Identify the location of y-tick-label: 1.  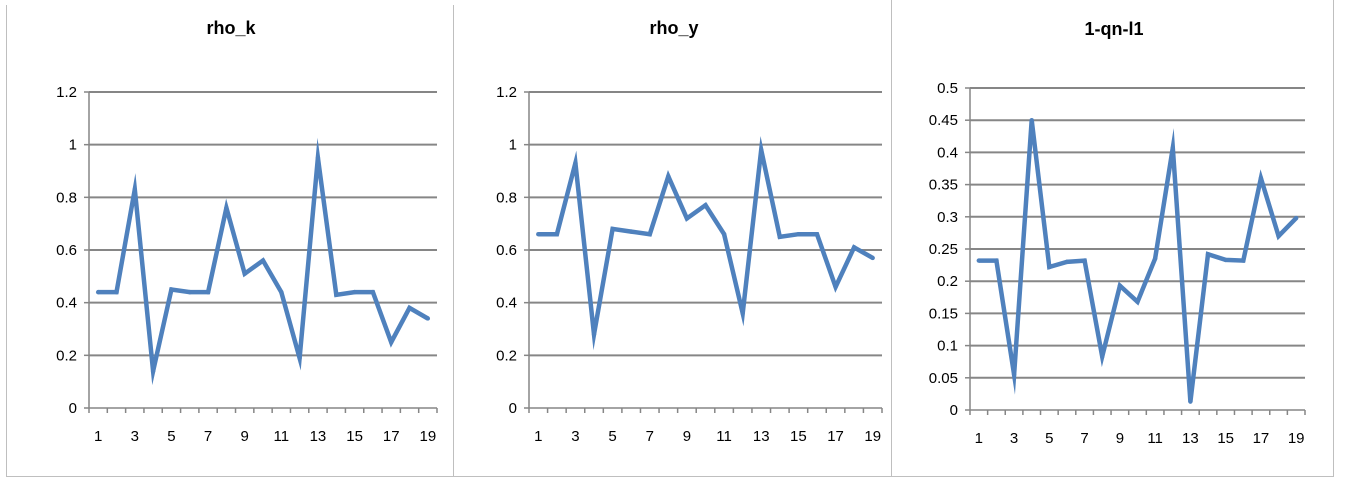
(73, 145).